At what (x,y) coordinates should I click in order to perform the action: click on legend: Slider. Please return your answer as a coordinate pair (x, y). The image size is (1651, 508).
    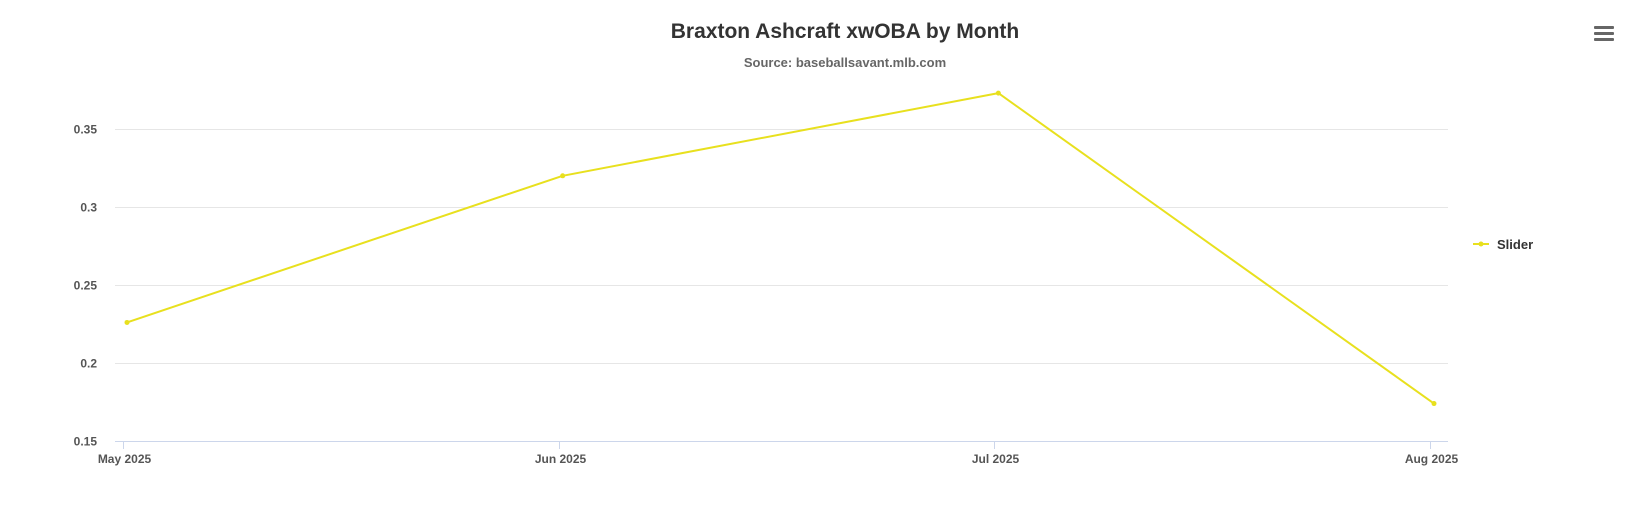
    Looking at the image, I should click on (1503, 244).